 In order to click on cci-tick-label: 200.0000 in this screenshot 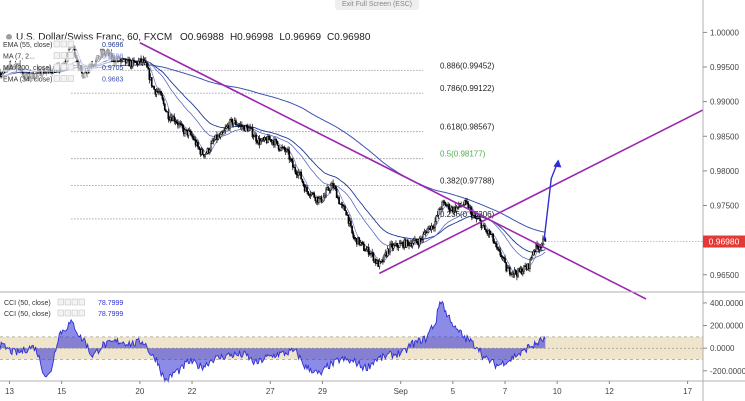, I will do `click(727, 326)`.